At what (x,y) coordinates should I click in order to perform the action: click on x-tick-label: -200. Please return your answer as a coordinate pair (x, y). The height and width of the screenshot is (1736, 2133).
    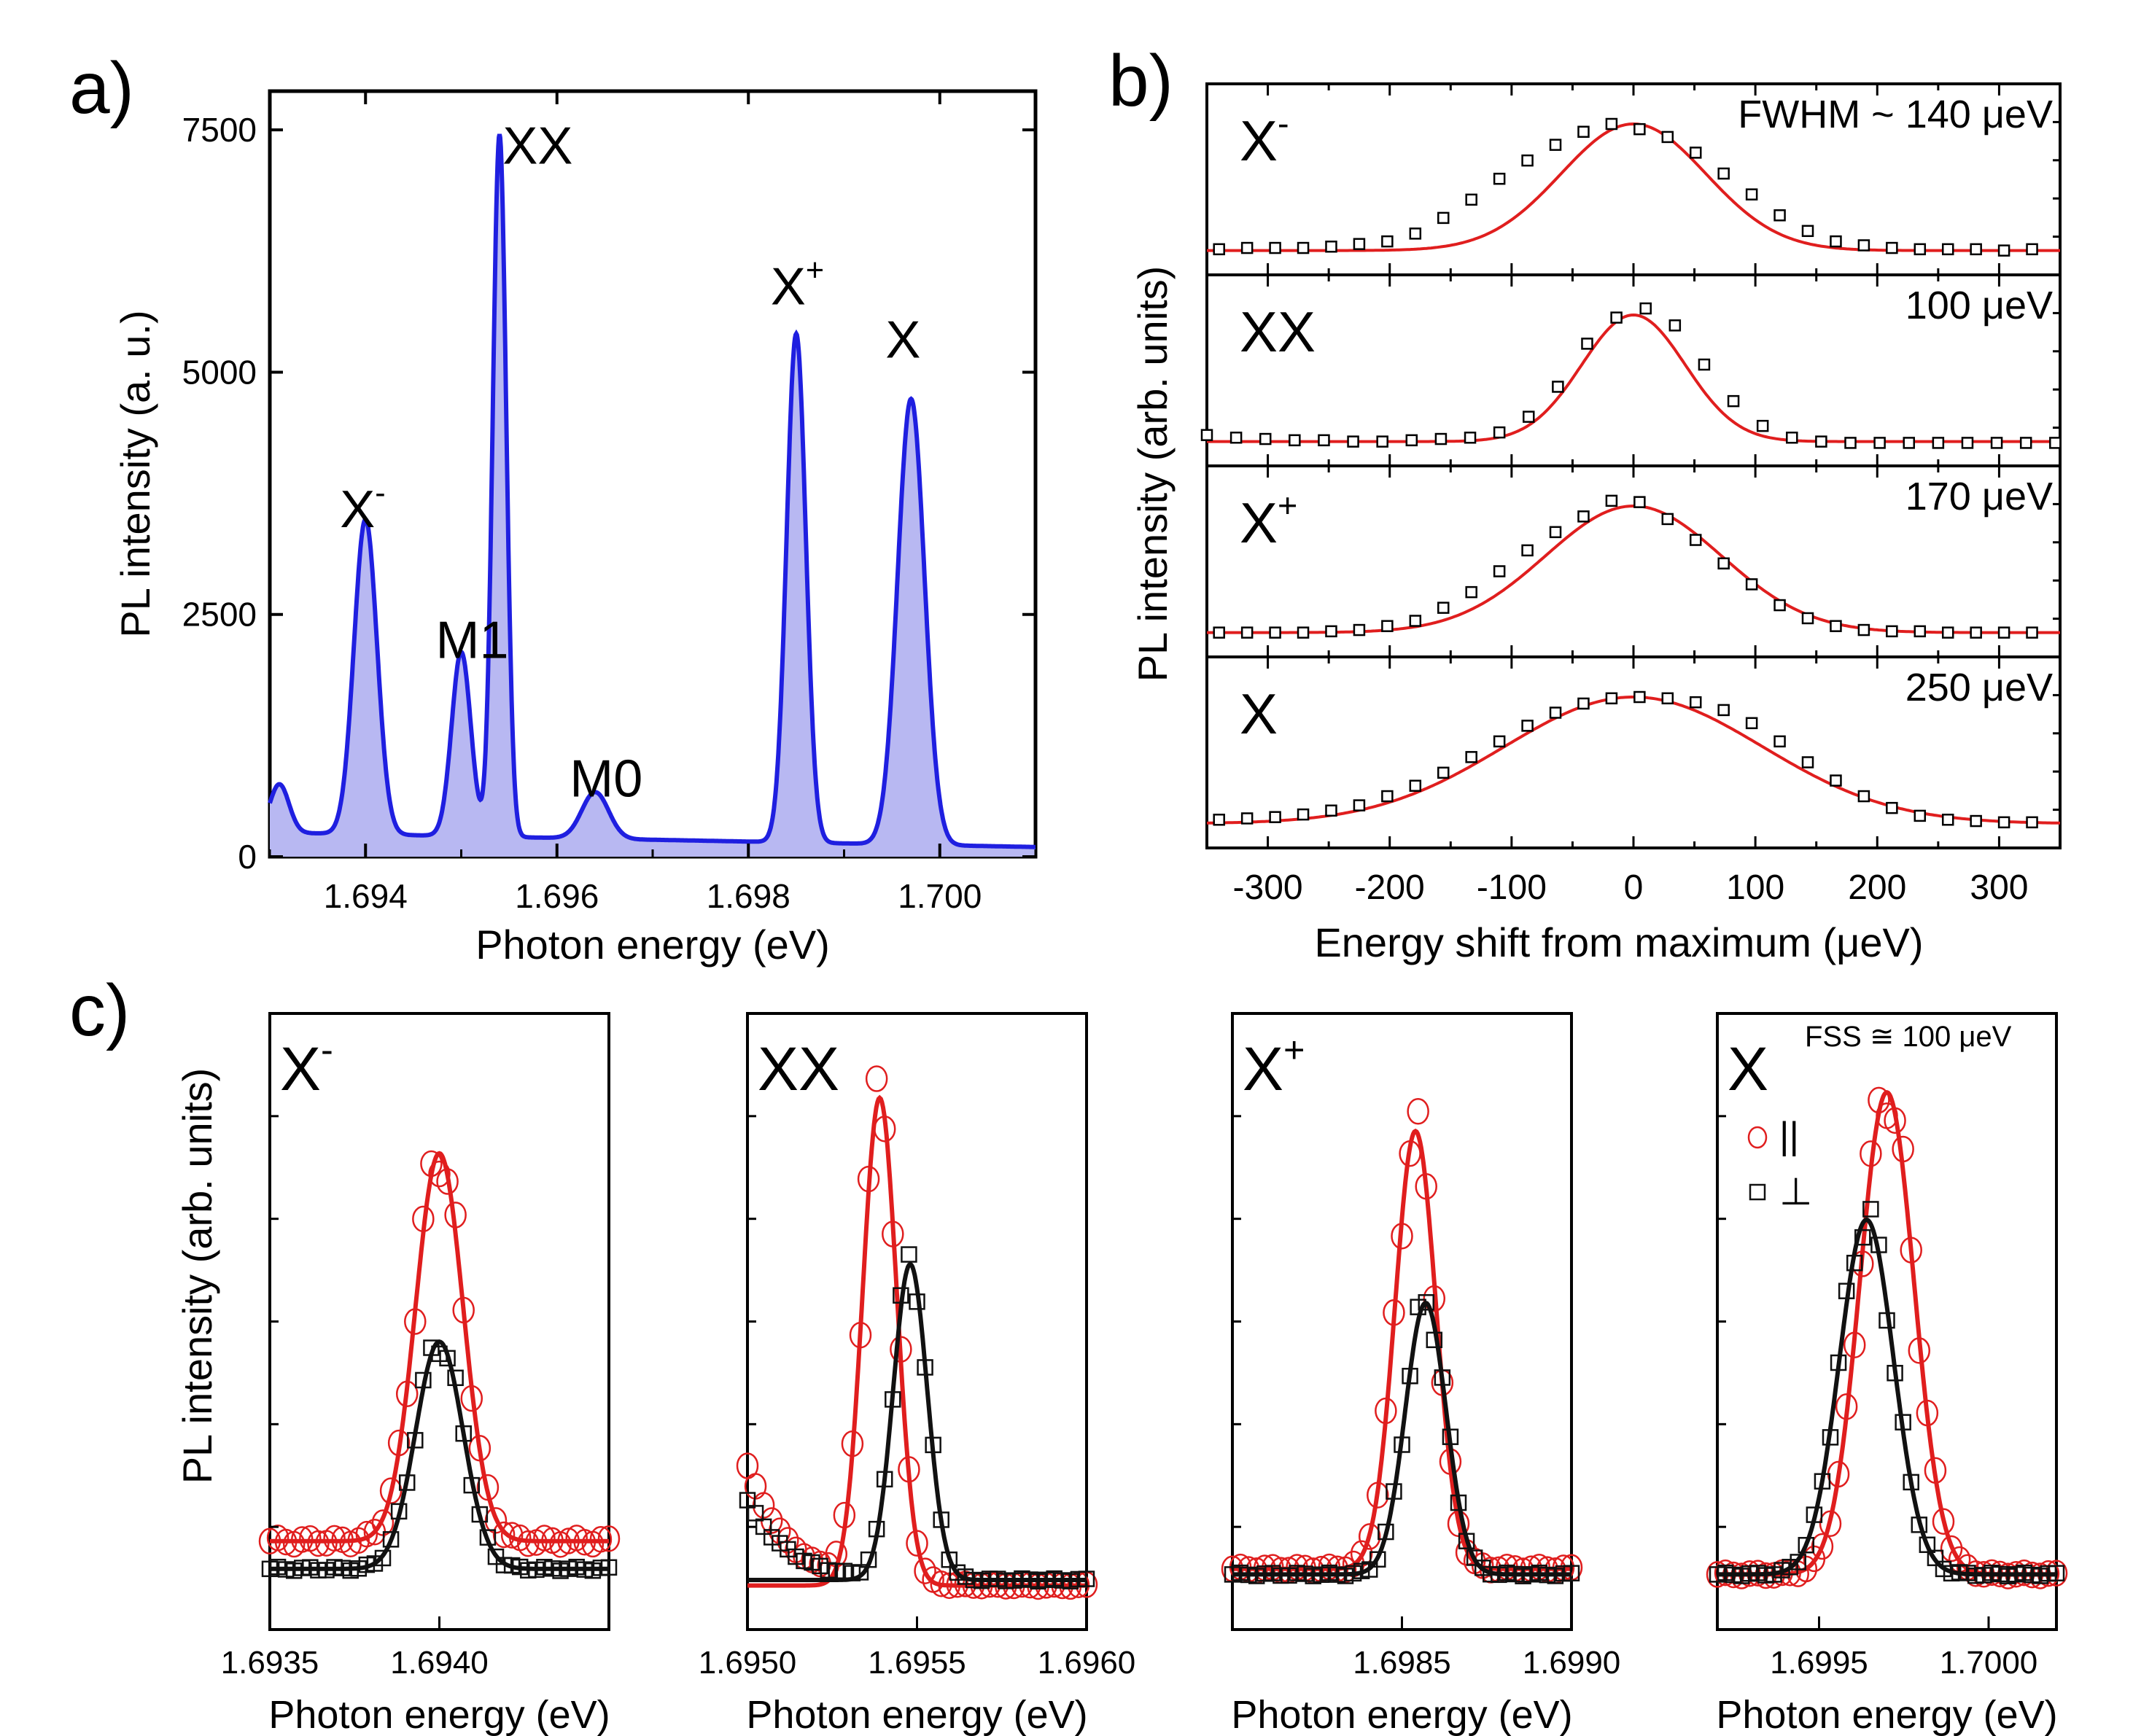
    Looking at the image, I should click on (1390, 887).